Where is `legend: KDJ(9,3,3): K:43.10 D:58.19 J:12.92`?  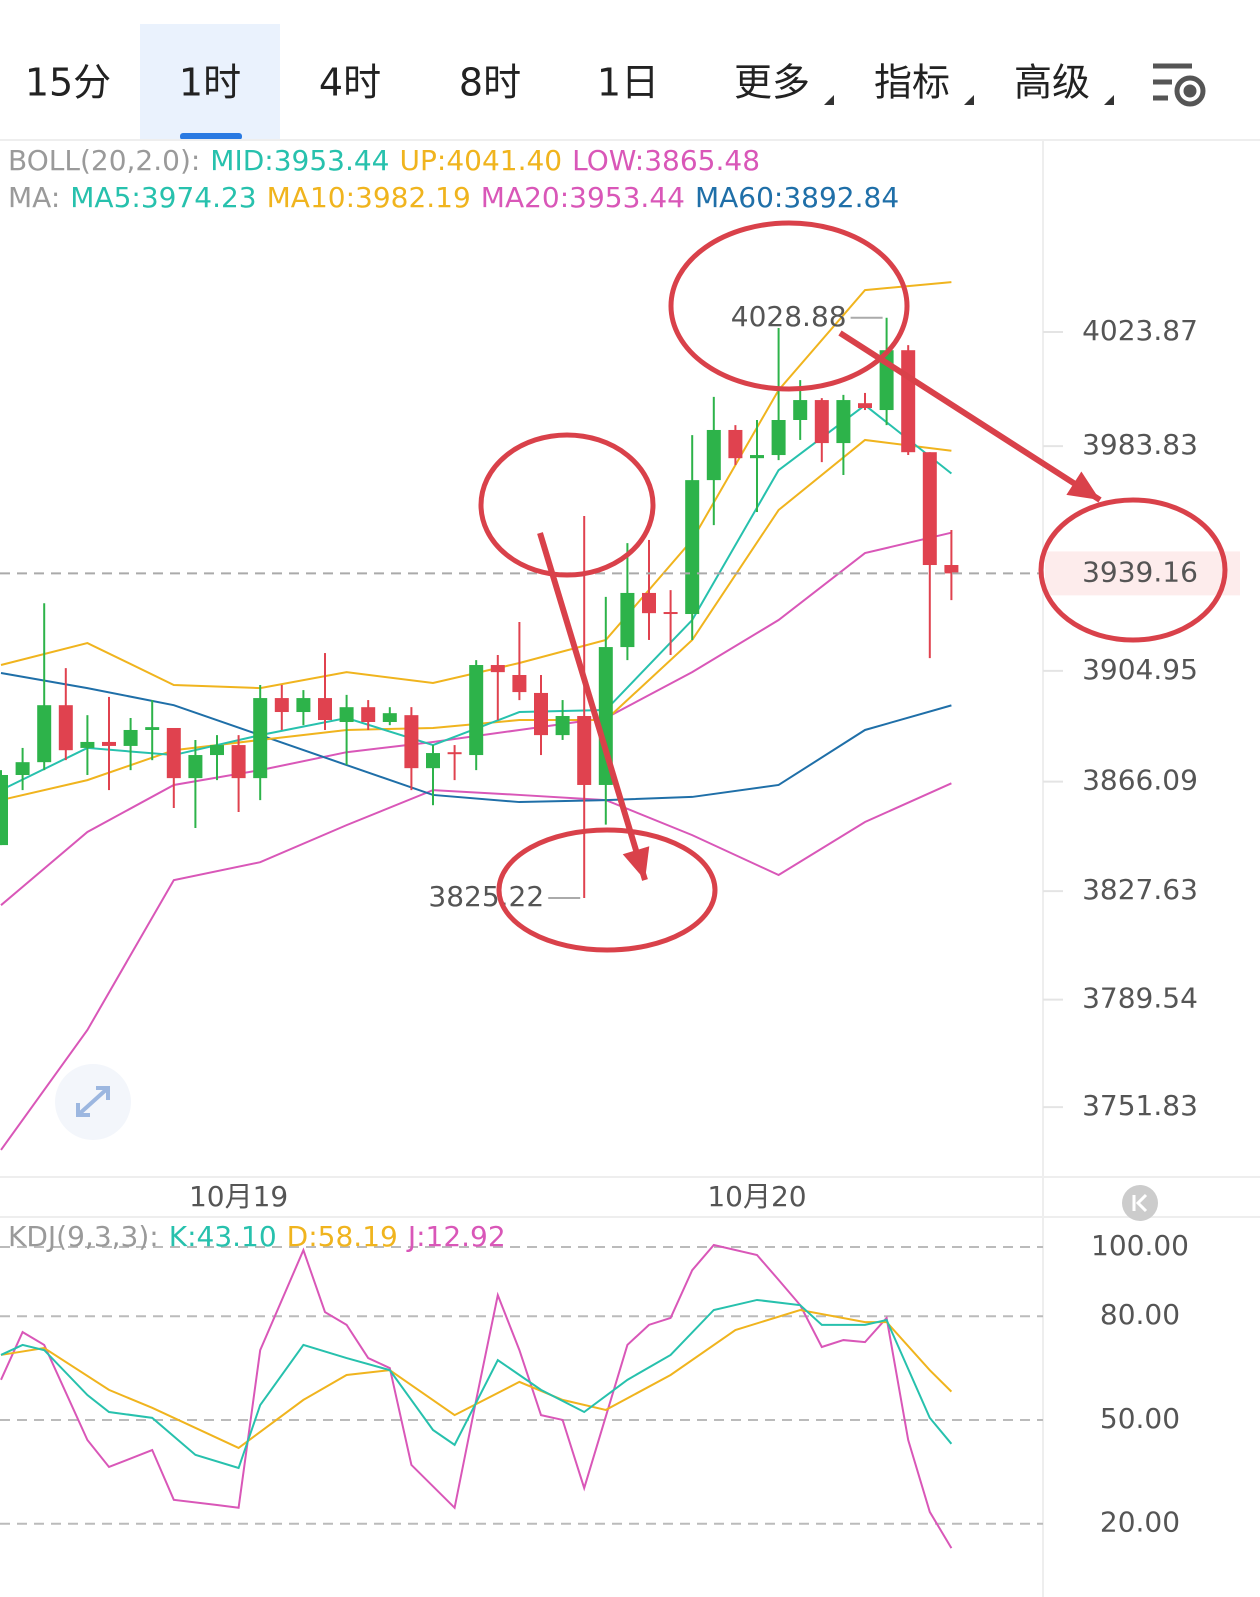
legend: KDJ(9,3,3): K:43.10 D:58.19 J:12.92 is located at coordinates (257, 1236).